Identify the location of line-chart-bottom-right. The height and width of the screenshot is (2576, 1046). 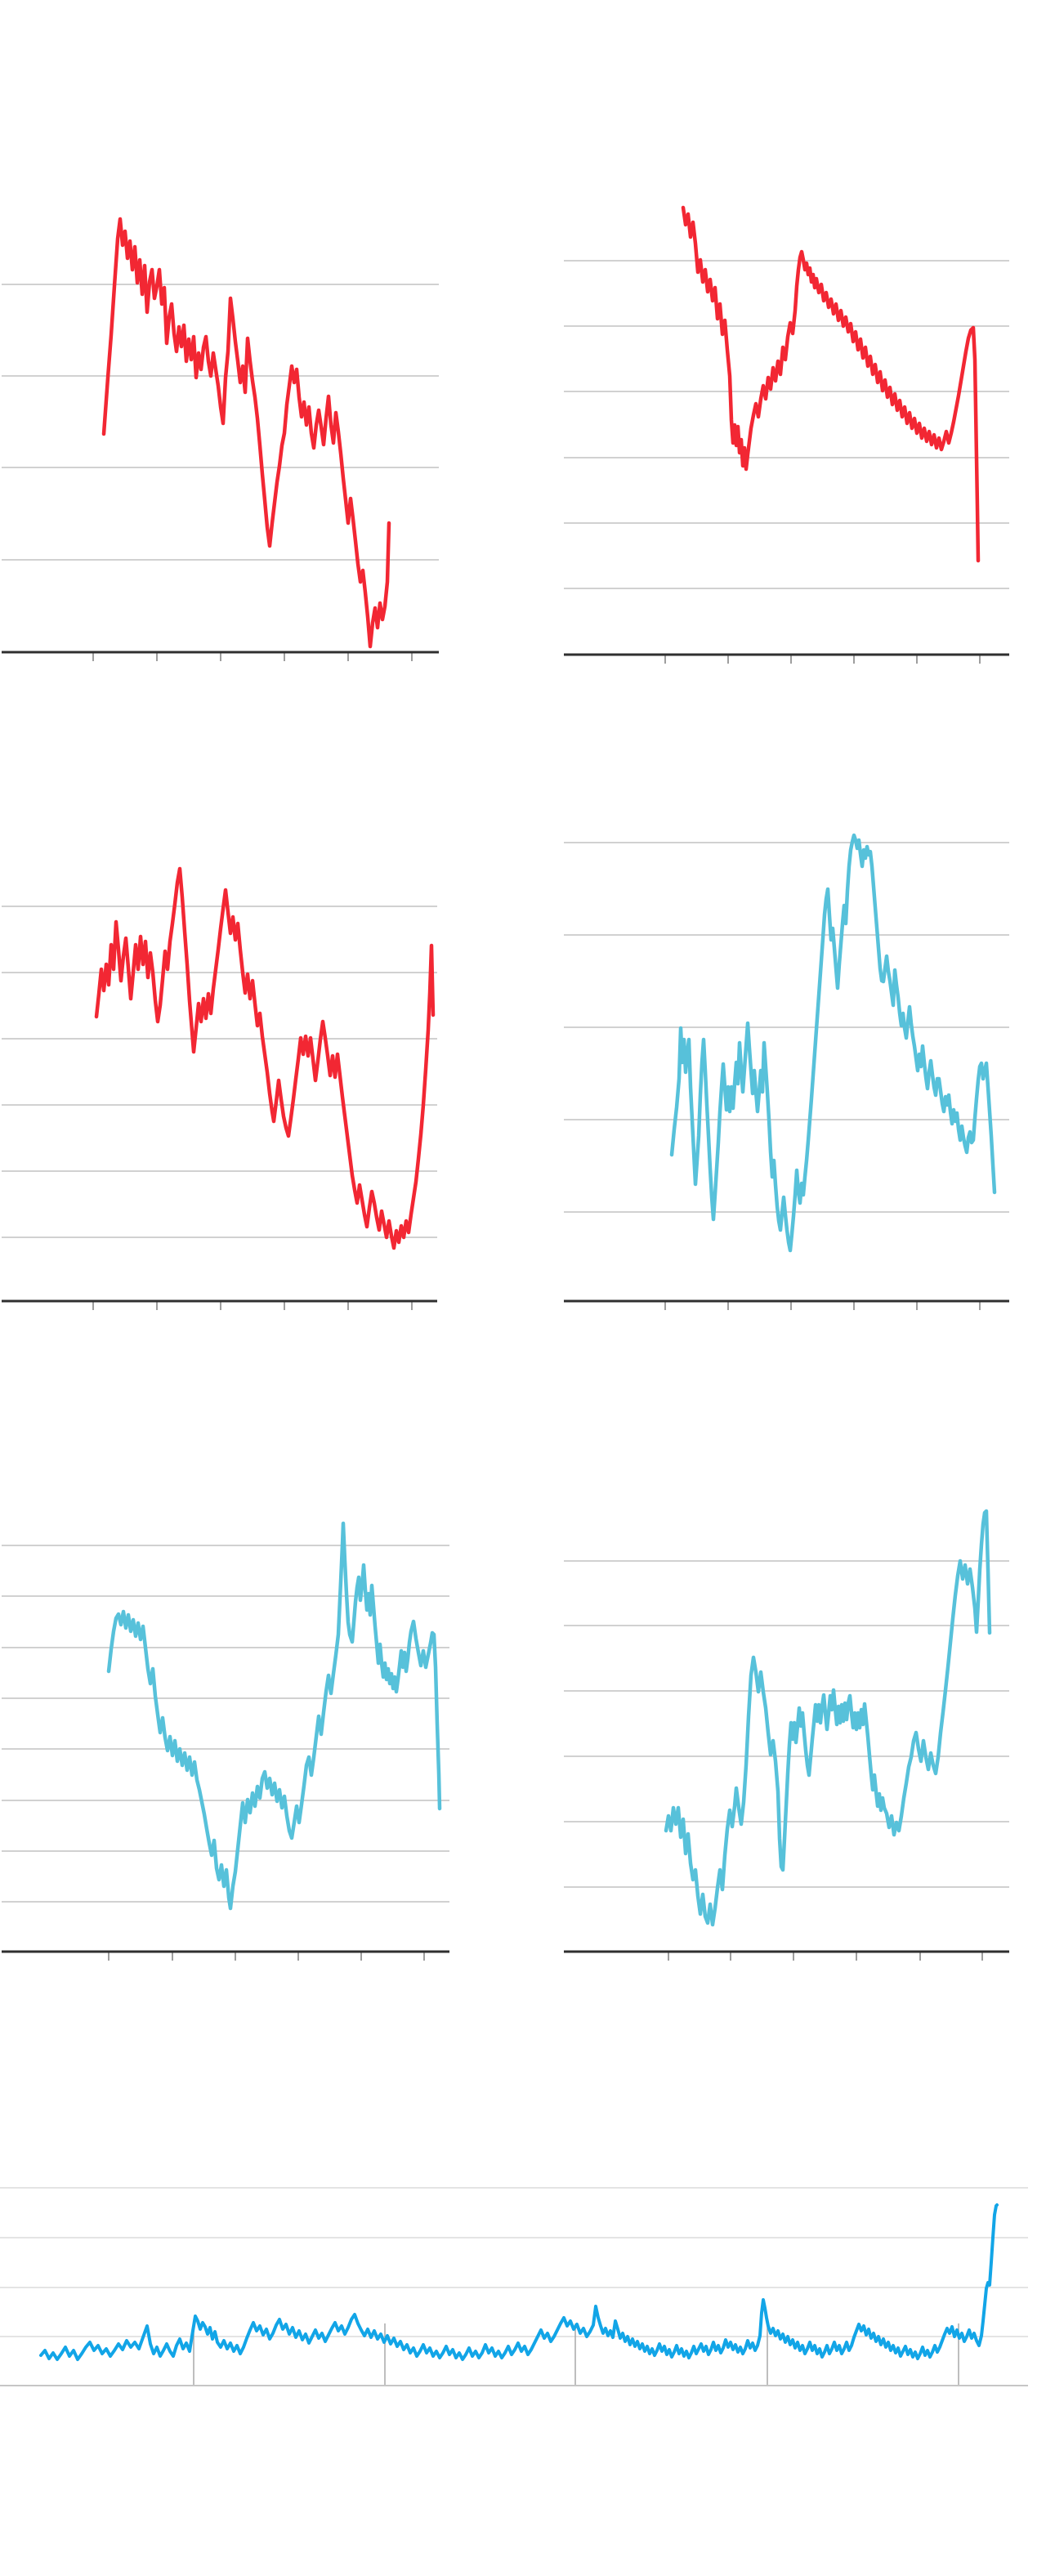
(786, 1735).